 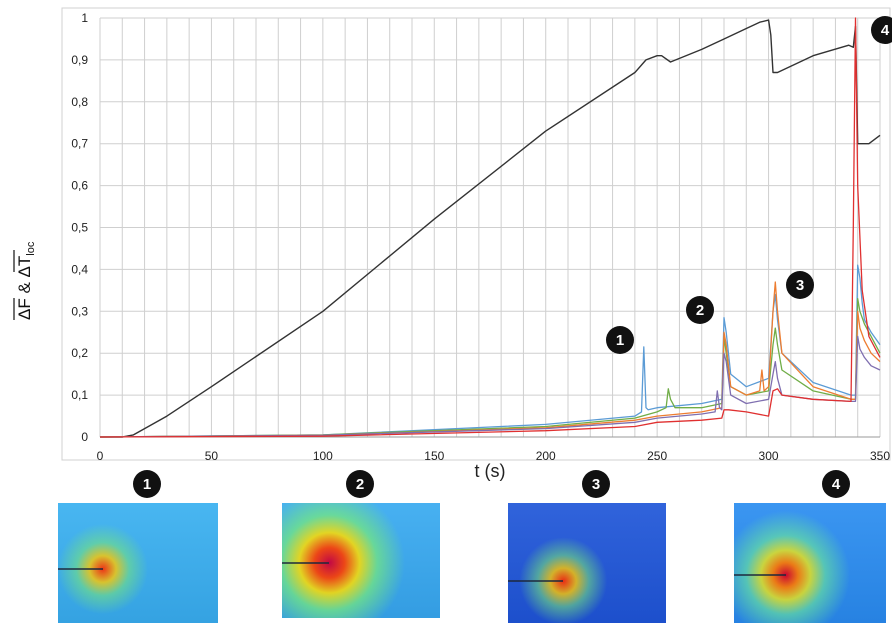 What do you see at coordinates (24, 309) in the screenshot?
I see `y-label-delta-f: ΔF` at bounding box center [24, 309].